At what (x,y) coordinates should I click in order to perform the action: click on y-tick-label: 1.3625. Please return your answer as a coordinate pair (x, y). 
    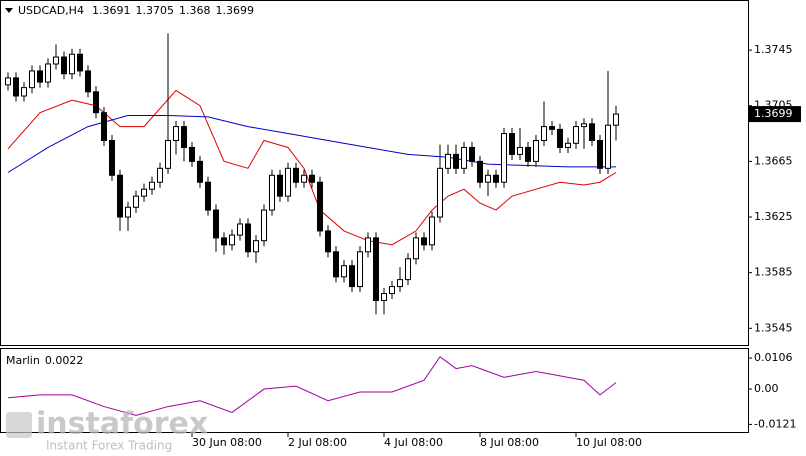
    Looking at the image, I should click on (773, 216).